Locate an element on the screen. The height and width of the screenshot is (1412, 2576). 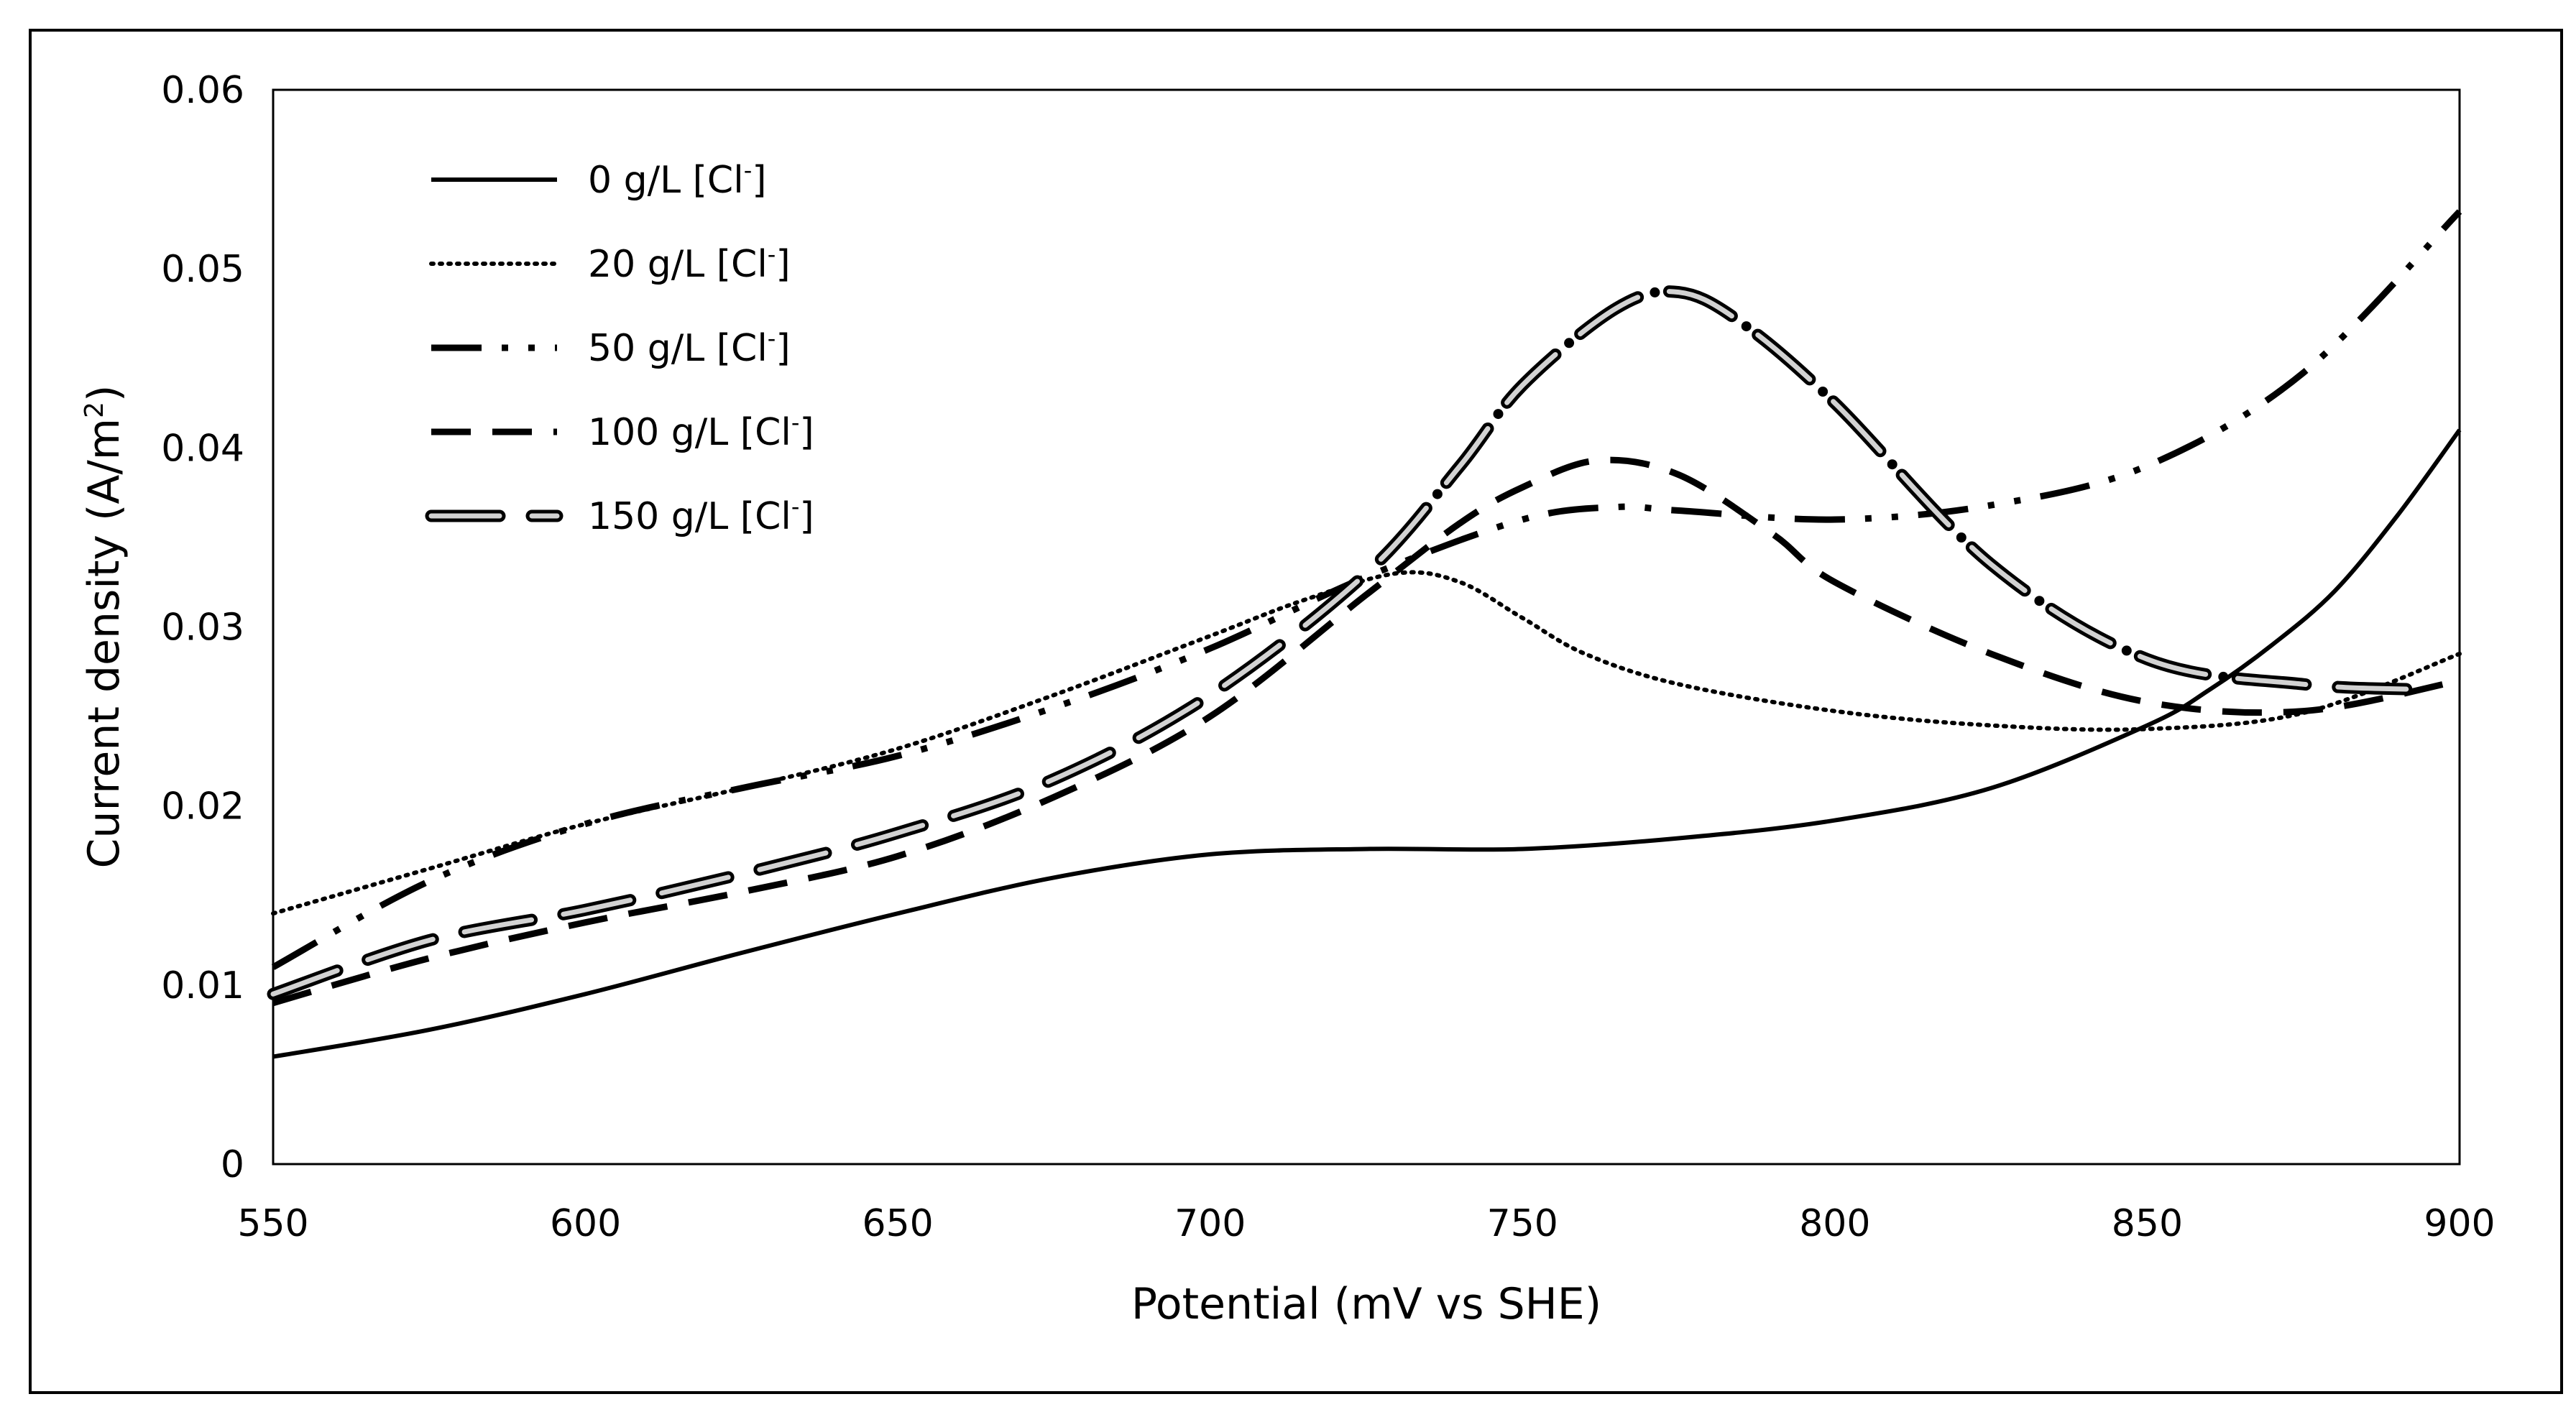
legend-label: 50 g/L [Cl-] is located at coordinates (689, 347).